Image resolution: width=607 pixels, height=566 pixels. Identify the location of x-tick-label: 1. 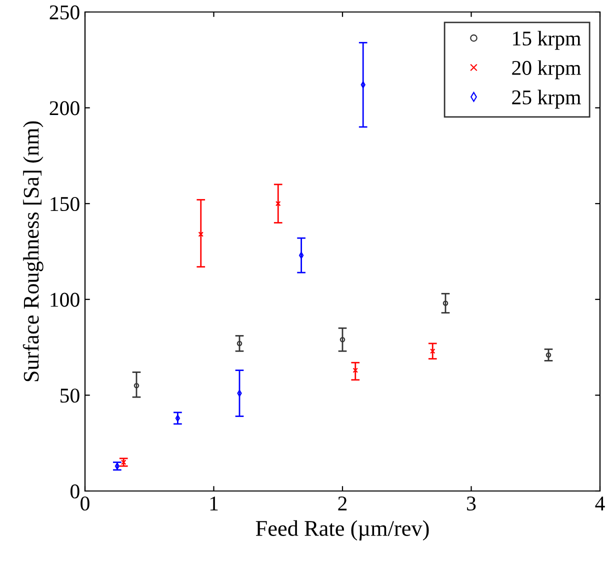
(214, 503).